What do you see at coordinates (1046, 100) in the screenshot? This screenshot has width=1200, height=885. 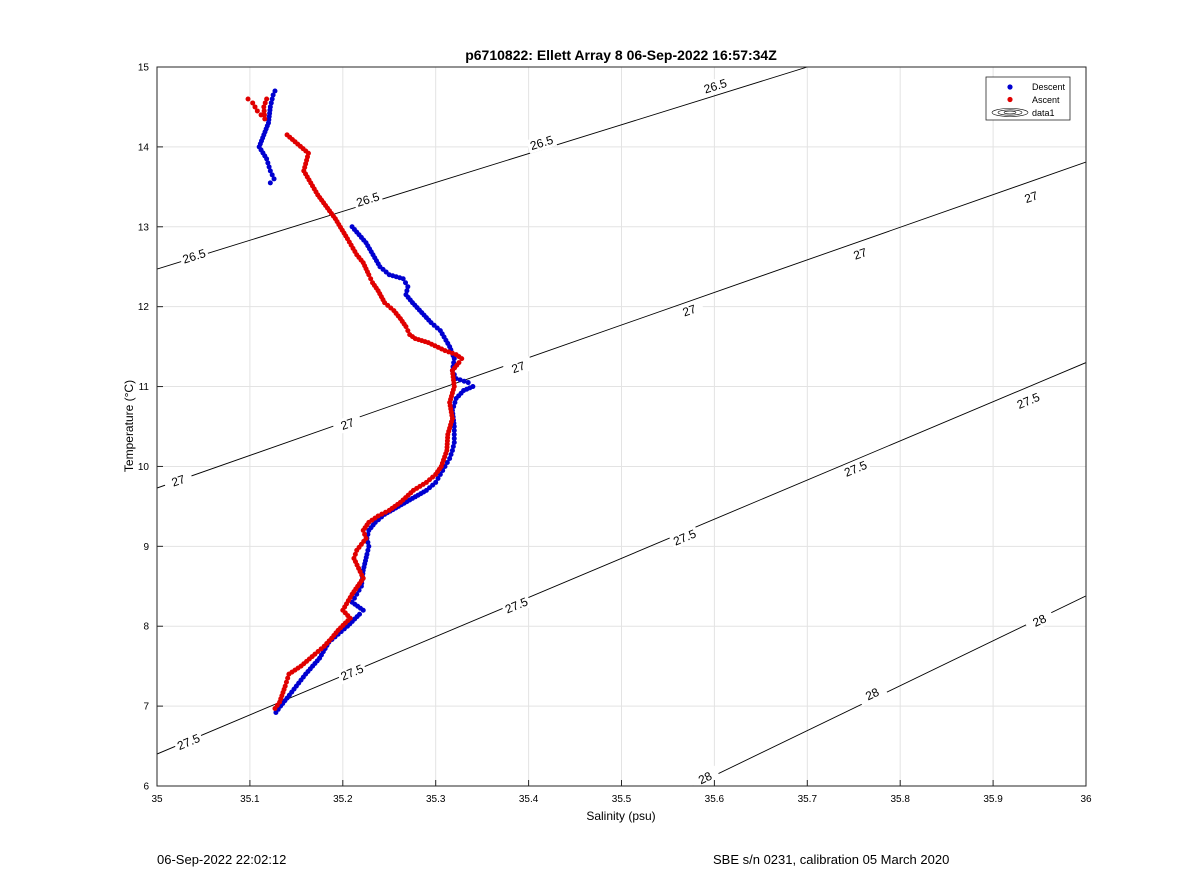 I see `legend-ascent-label: Ascent` at bounding box center [1046, 100].